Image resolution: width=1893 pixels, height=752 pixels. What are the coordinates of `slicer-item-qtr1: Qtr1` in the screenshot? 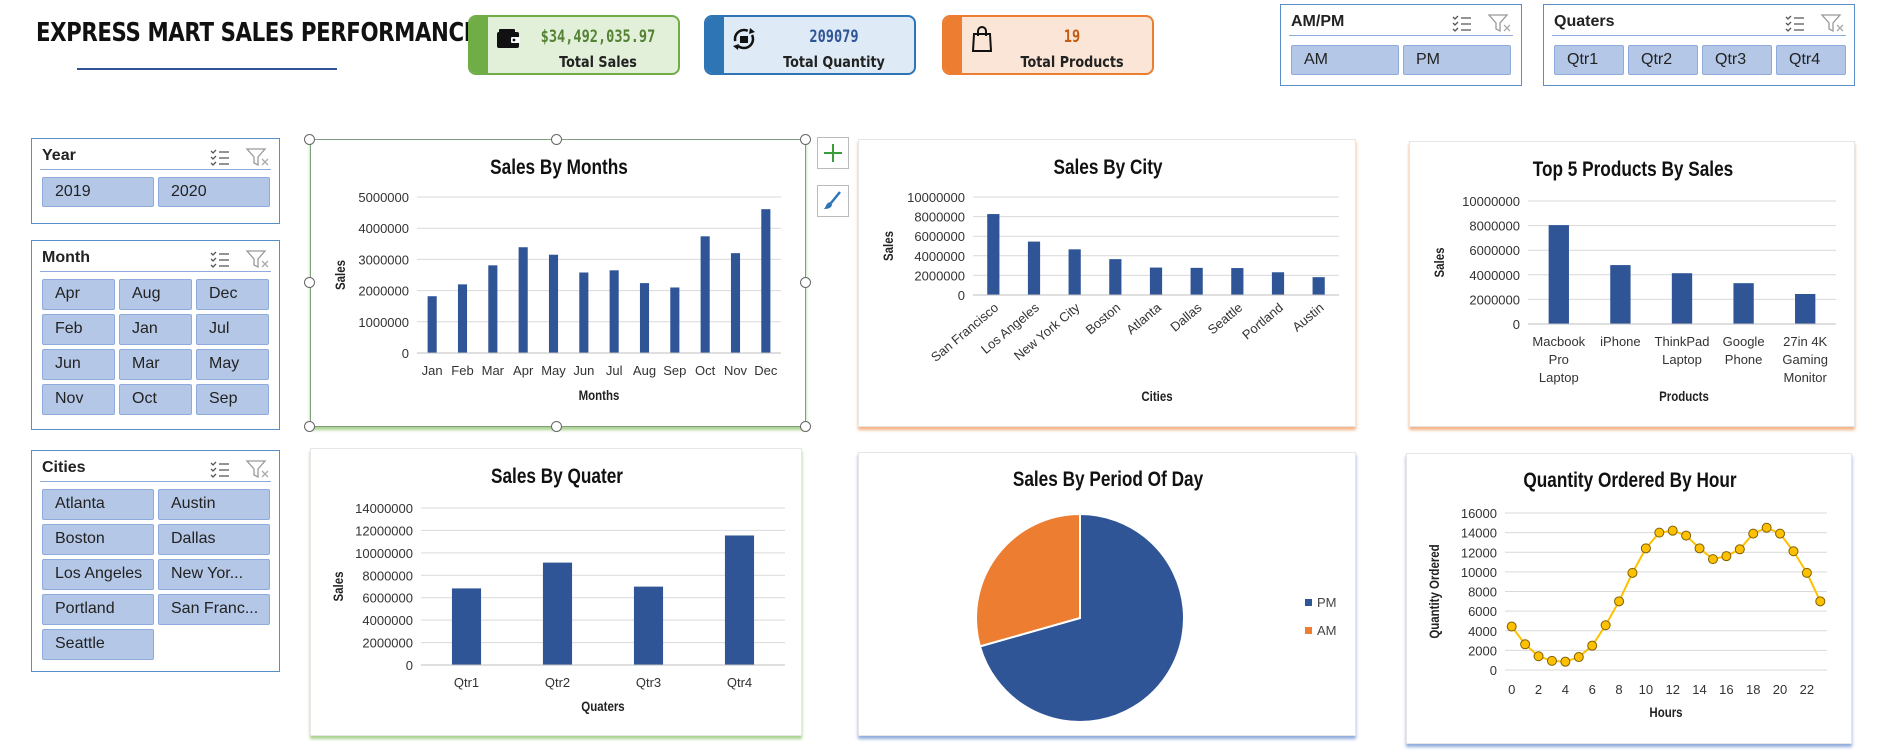 It's located at (1589, 60).